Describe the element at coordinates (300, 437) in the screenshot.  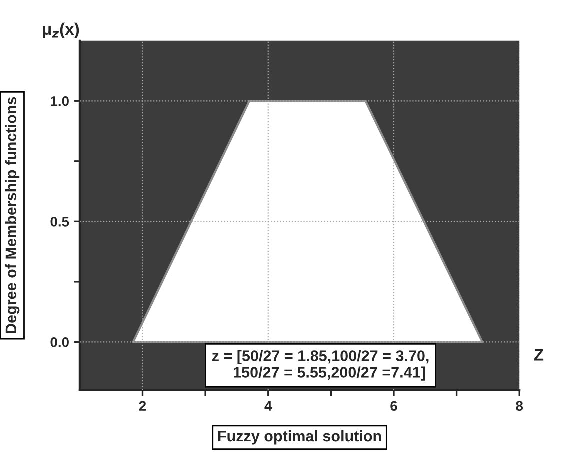
I see `x-axis-title: Fuzzy optimal solution` at that location.